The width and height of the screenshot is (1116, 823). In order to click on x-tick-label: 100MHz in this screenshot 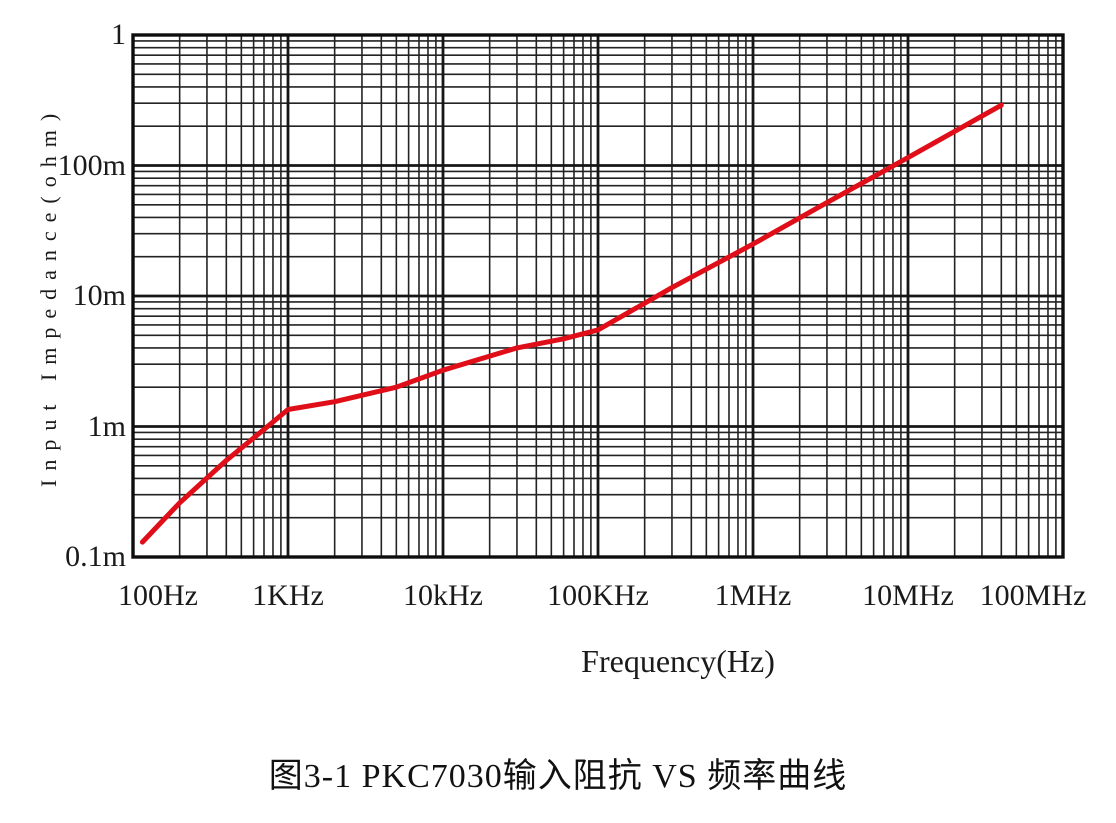, I will do `click(1033, 595)`.